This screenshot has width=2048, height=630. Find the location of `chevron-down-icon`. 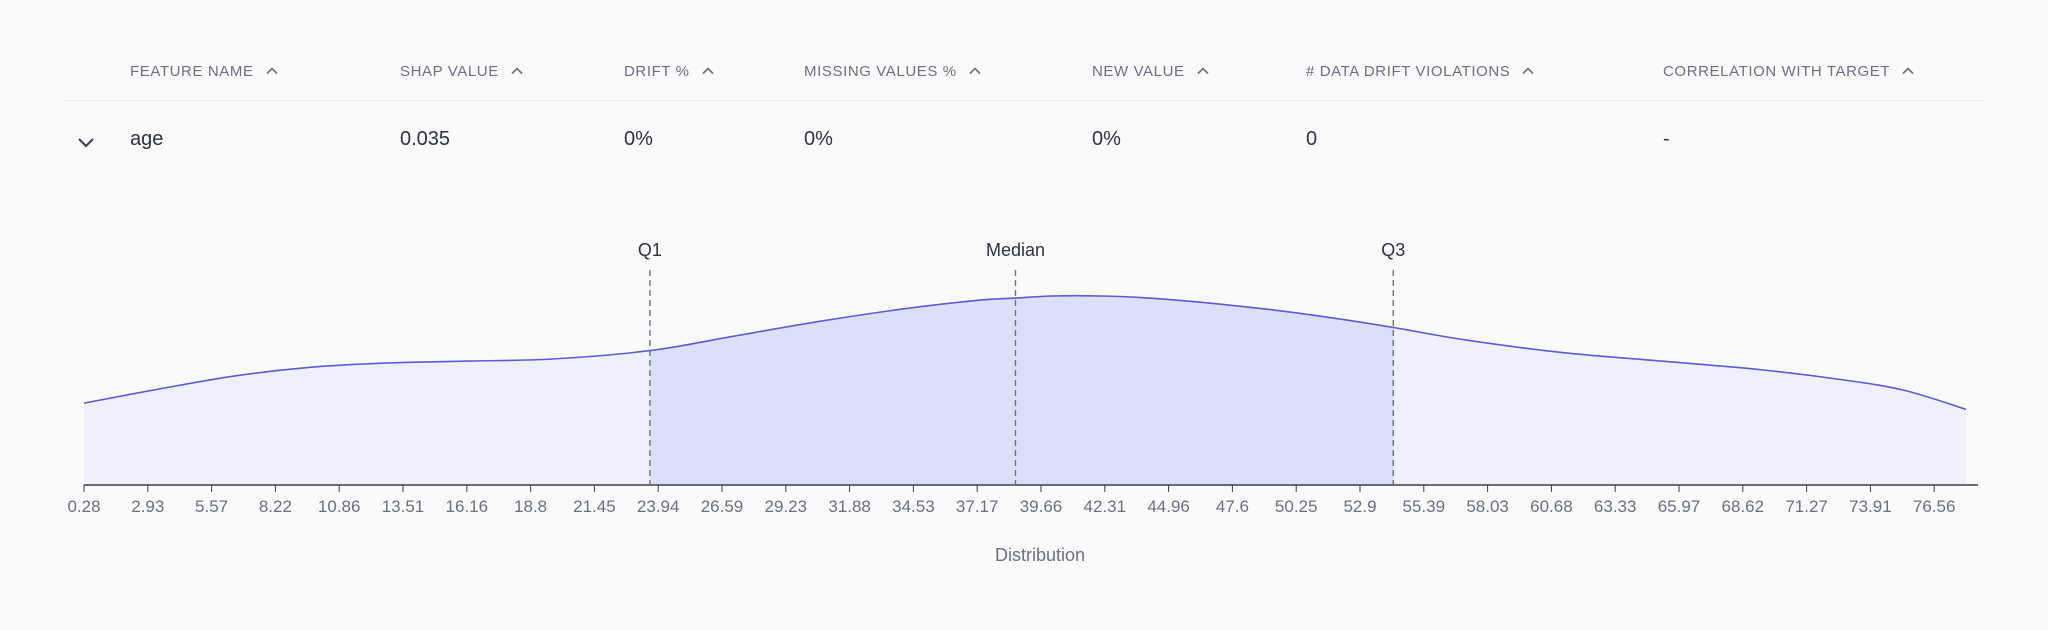

chevron-down-icon is located at coordinates (86, 142).